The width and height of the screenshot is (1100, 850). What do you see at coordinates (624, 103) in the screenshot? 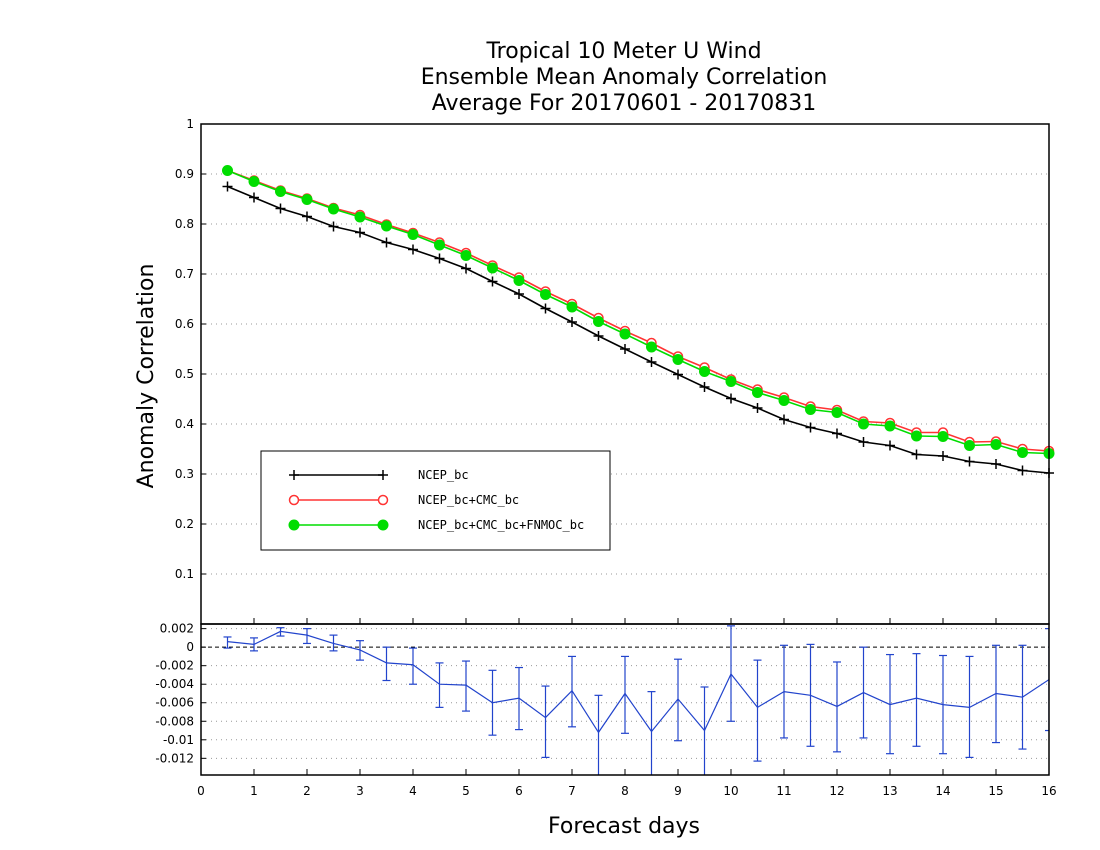
I see `title-line: Average For 20170601 - 20170831` at bounding box center [624, 103].